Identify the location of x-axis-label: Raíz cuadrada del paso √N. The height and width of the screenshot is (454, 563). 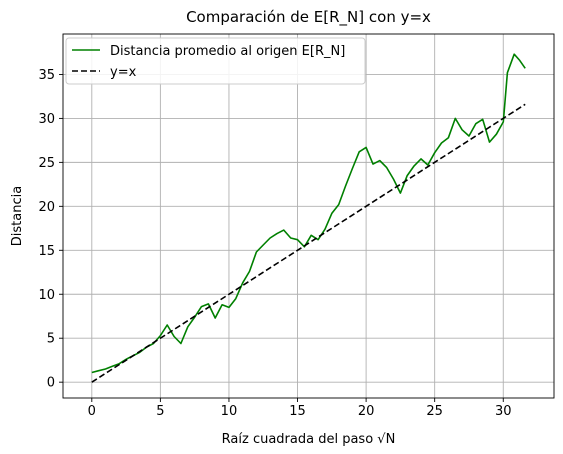
(309, 439).